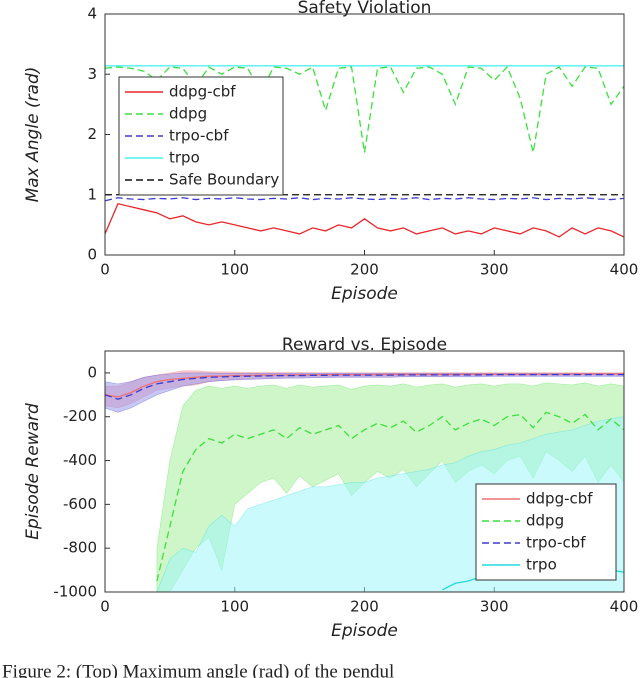 Image resolution: width=640 pixels, height=678 pixels. I want to click on y-tick-label: 4, so click(92, 14).